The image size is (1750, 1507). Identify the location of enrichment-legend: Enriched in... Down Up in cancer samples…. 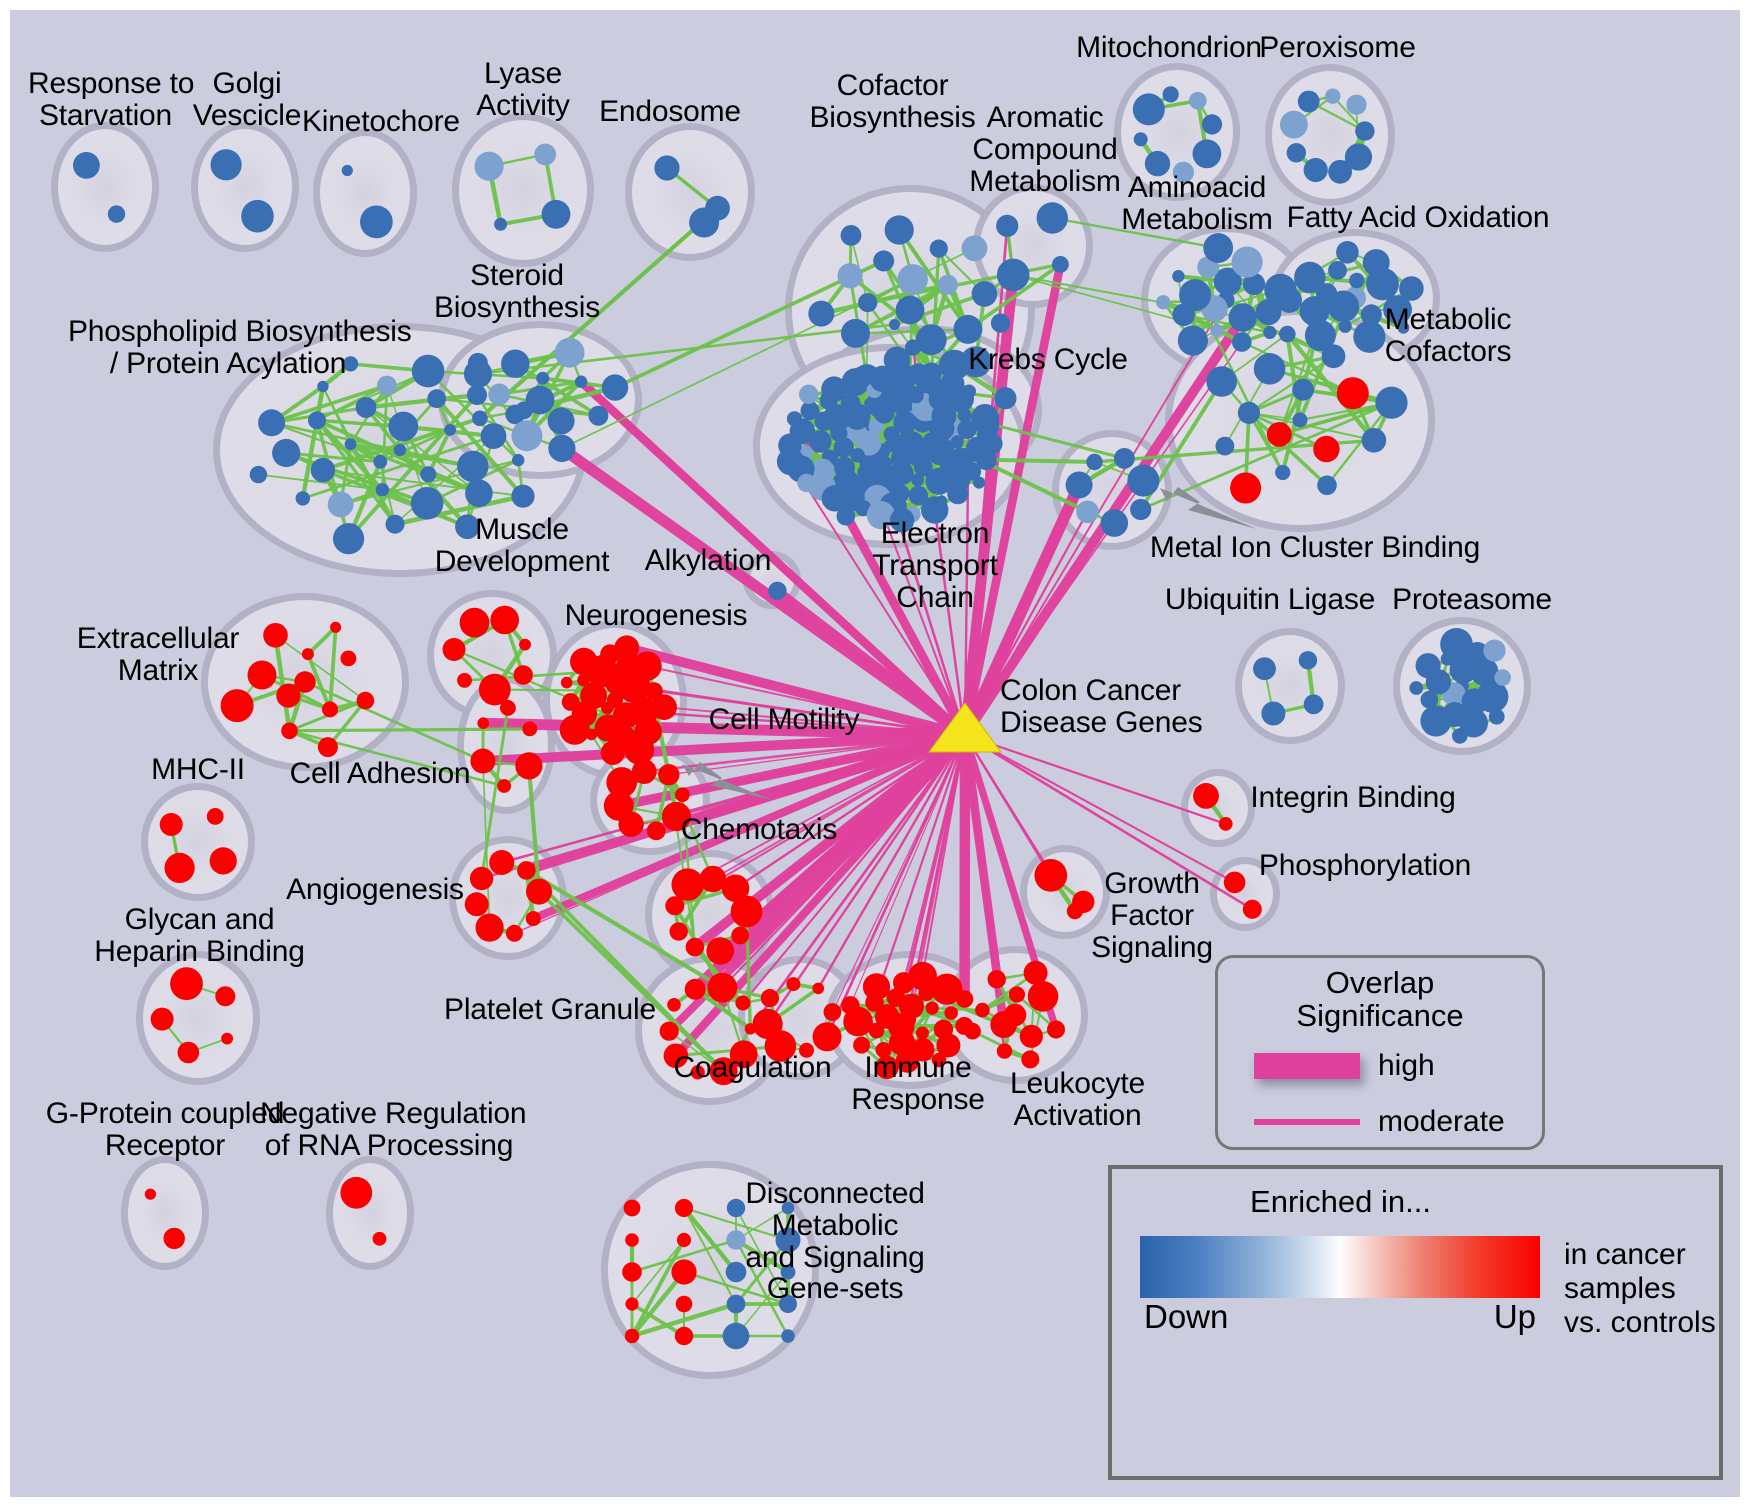
(1415, 1322).